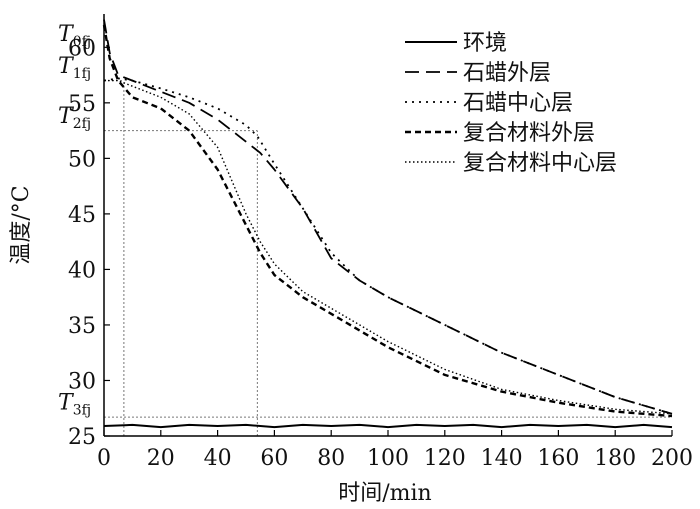 The width and height of the screenshot is (700, 509). What do you see at coordinates (74, 68) in the screenshot?
I see `temperature-label: T1fj` at bounding box center [74, 68].